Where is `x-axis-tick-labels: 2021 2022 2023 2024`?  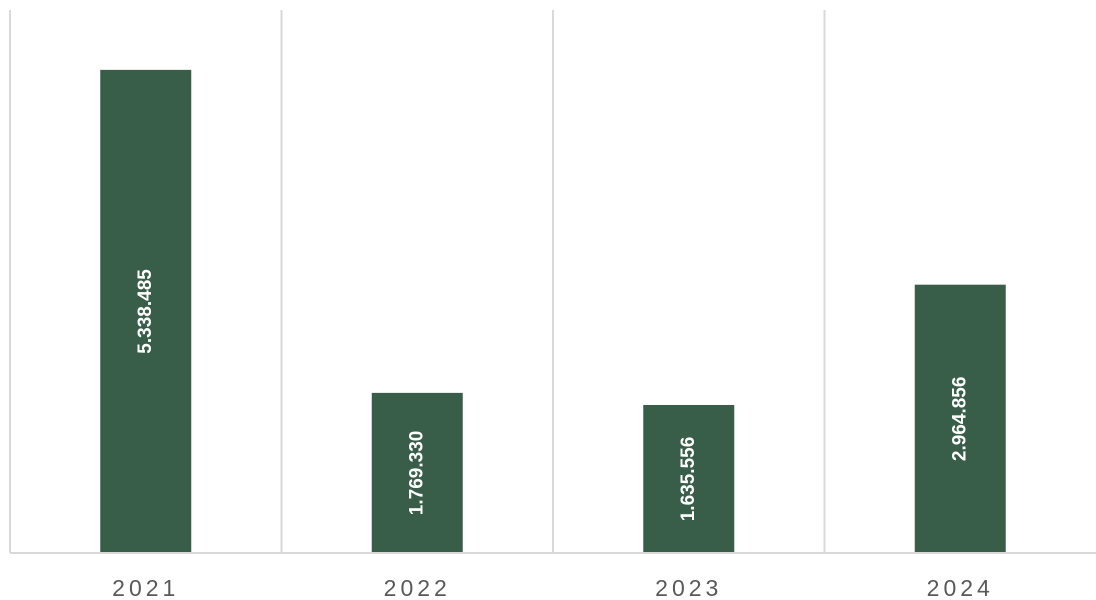
x-axis-tick-labels: 2021 2022 2023 2024 is located at coordinates (553, 587).